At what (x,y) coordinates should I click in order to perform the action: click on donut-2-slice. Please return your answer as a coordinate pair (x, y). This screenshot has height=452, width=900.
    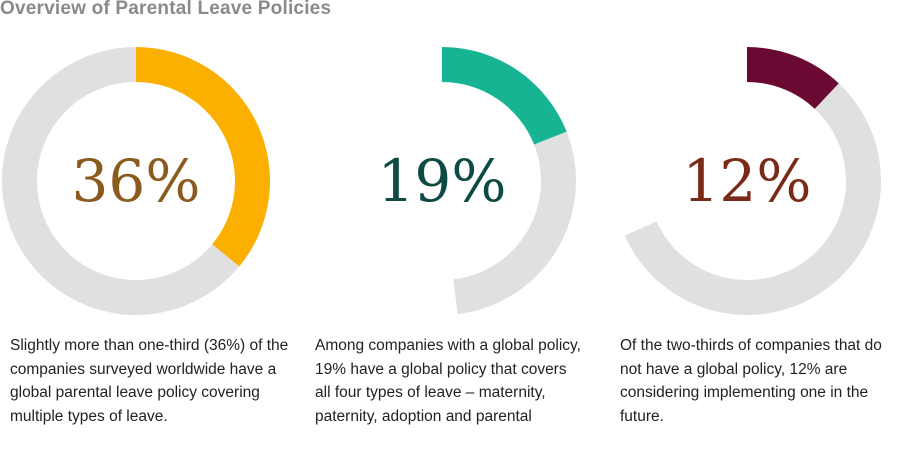
    Looking at the image, I should click on (504, 96).